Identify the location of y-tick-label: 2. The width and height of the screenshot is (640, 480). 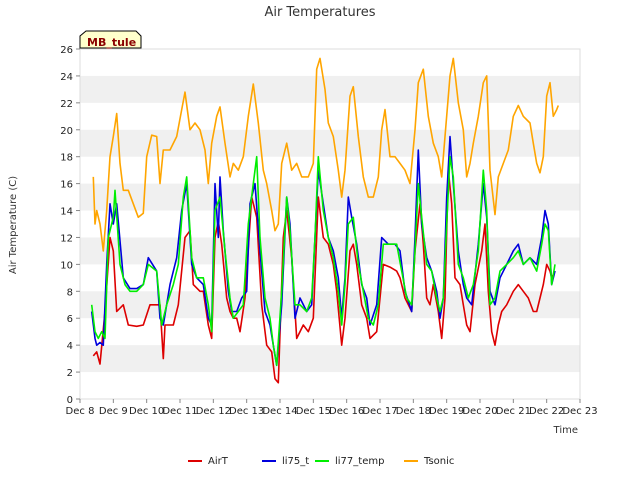
(70, 373).